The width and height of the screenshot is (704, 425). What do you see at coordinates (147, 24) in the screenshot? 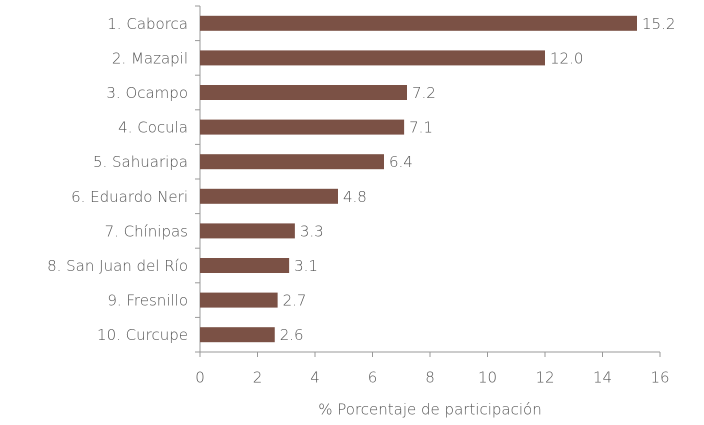
I see `y-tick-label: 1. Caborca` at bounding box center [147, 24].